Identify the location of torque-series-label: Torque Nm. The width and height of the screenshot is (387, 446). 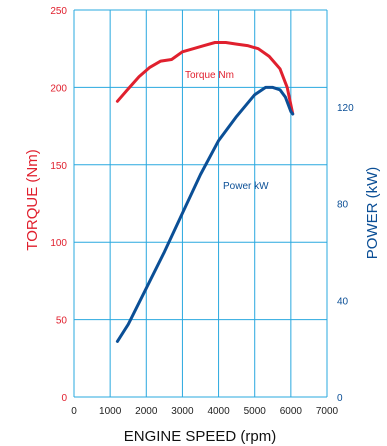
(209, 75).